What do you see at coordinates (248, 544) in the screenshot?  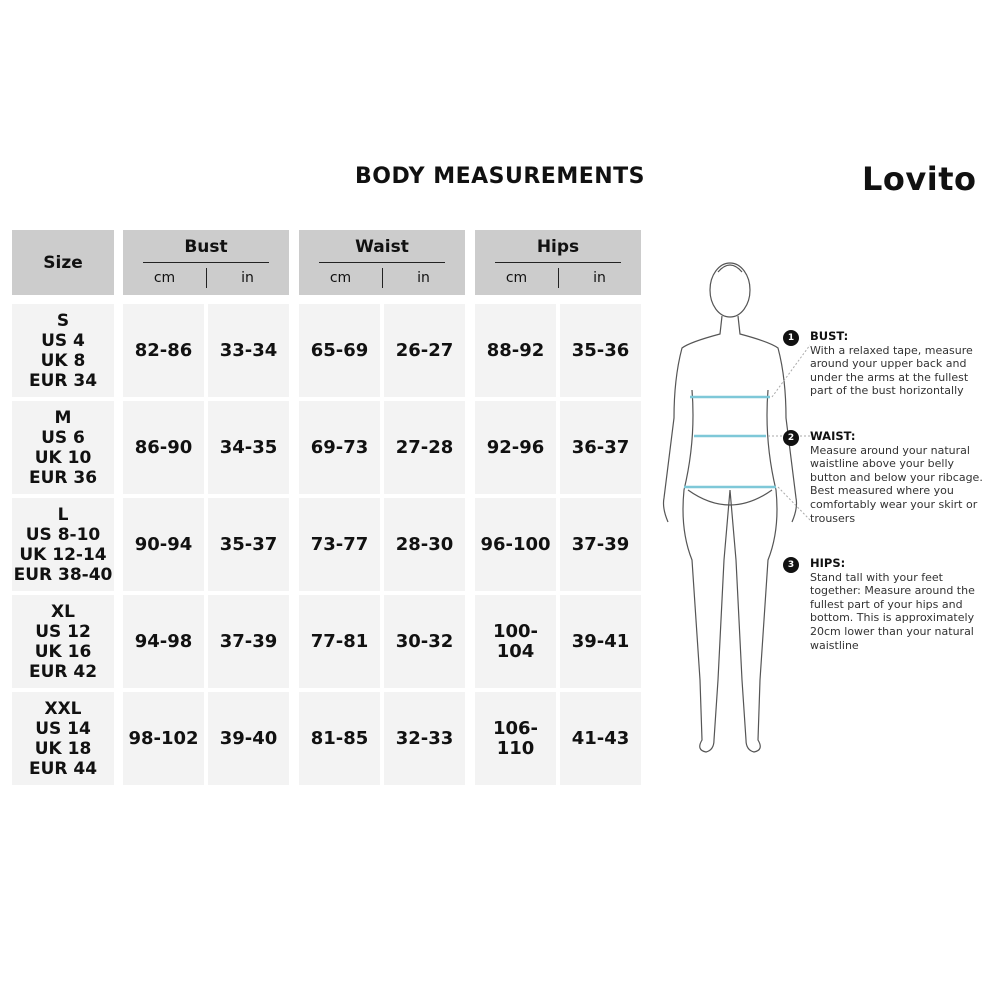 I see `measurement-cell: 35-37` at bounding box center [248, 544].